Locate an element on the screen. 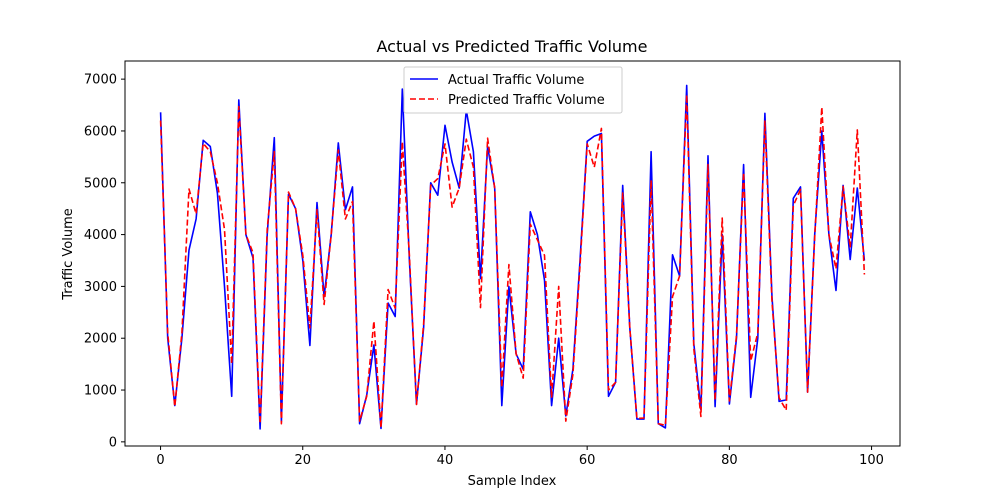 Image resolution: width=1000 pixels, height=500 pixels. x-tick-label: 40 is located at coordinates (445, 460).